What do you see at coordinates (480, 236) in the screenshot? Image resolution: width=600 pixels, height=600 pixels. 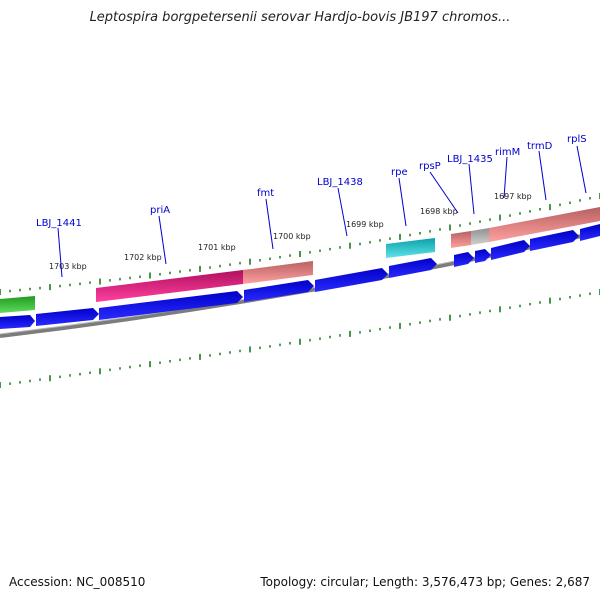 I see `gray-feature-block` at bounding box center [480, 236].